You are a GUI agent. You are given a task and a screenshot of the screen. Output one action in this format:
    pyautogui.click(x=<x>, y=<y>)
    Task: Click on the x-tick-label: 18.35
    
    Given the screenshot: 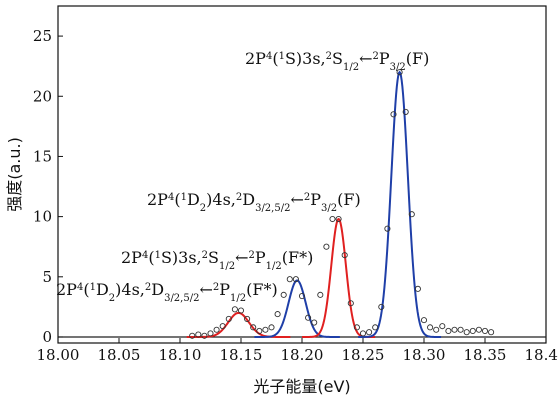 What is the action you would take?
    pyautogui.click(x=485, y=355)
    